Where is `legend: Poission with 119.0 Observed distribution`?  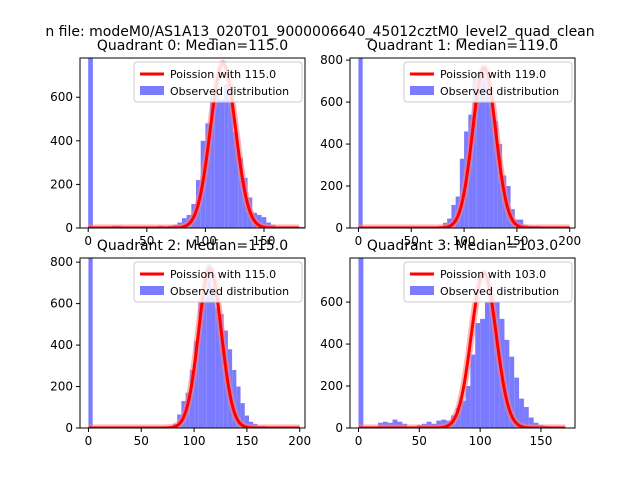
legend: Poission with 119.0 Observed distribution is located at coordinates (488, 82).